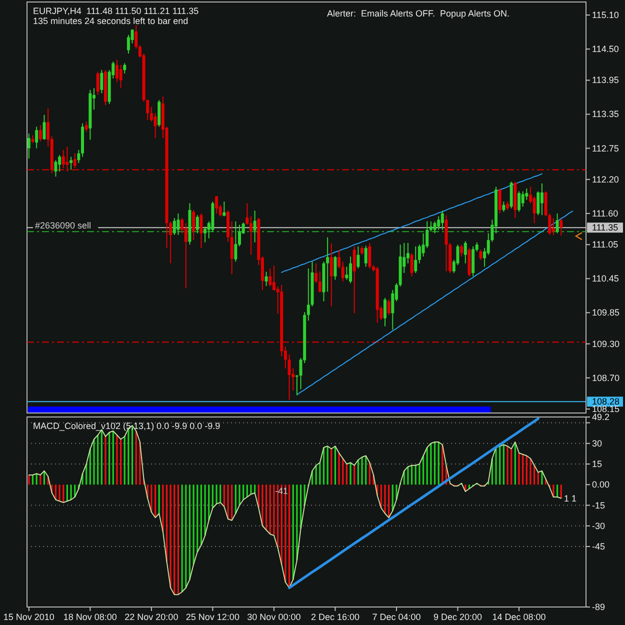 The image size is (625, 625). Describe the element at coordinates (116, 11) in the screenshot. I see `text: EURJPY,H4 111.48 111.50 111.21 111.35` at that location.